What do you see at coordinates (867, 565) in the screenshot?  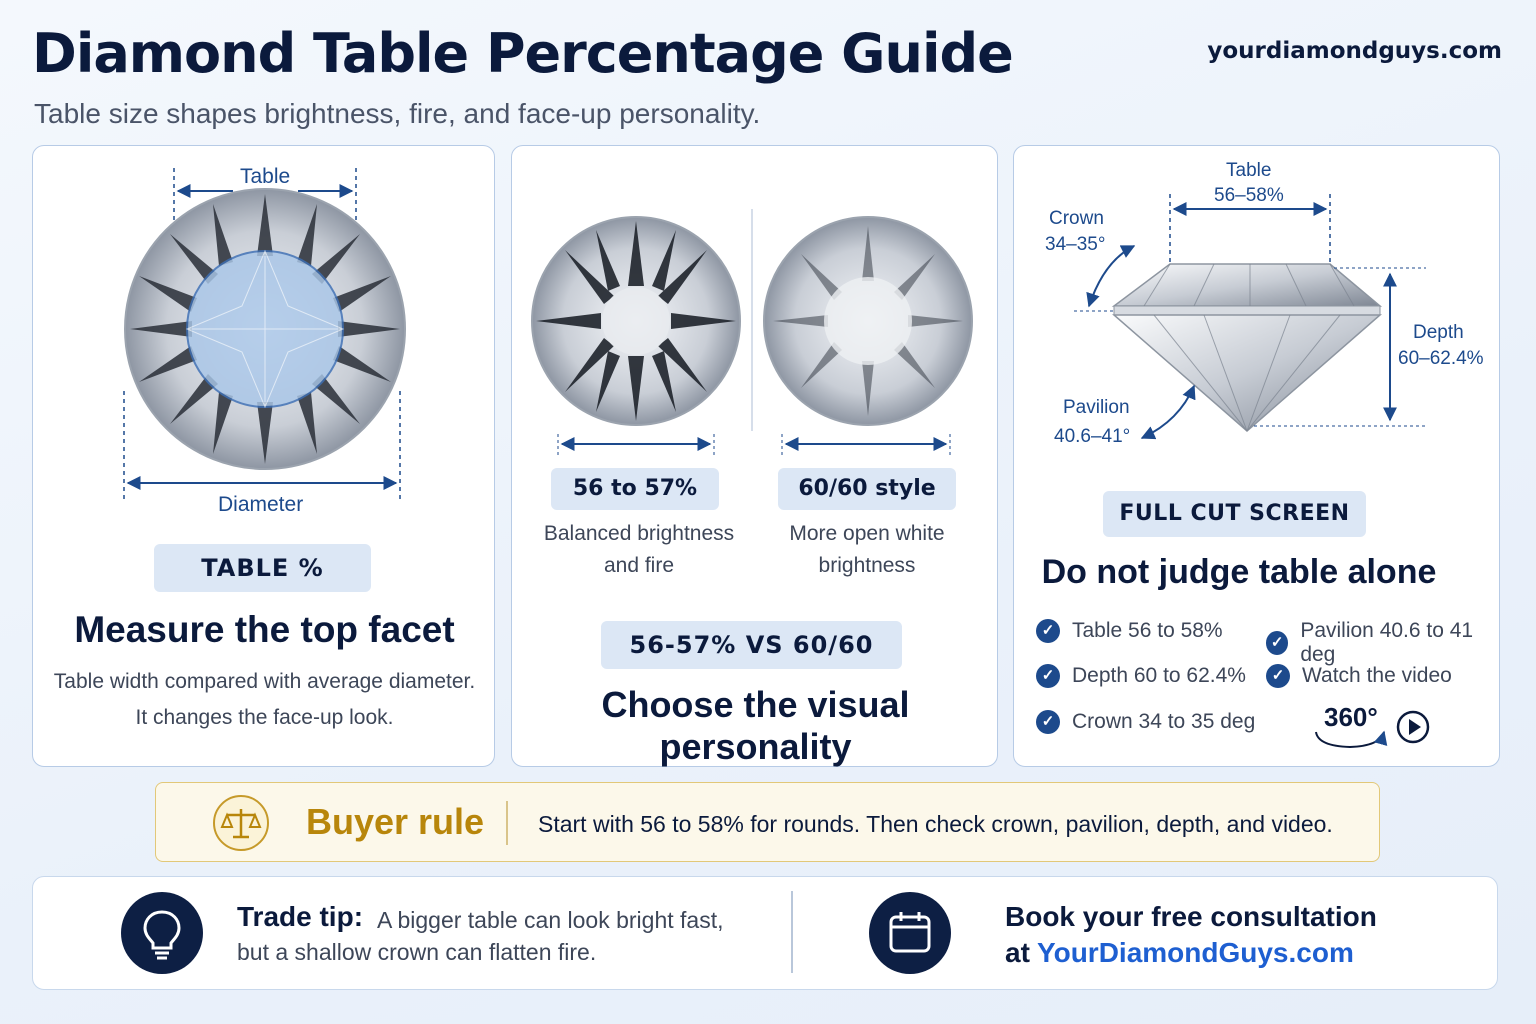 I see `right-desc-line2: brightness` at bounding box center [867, 565].